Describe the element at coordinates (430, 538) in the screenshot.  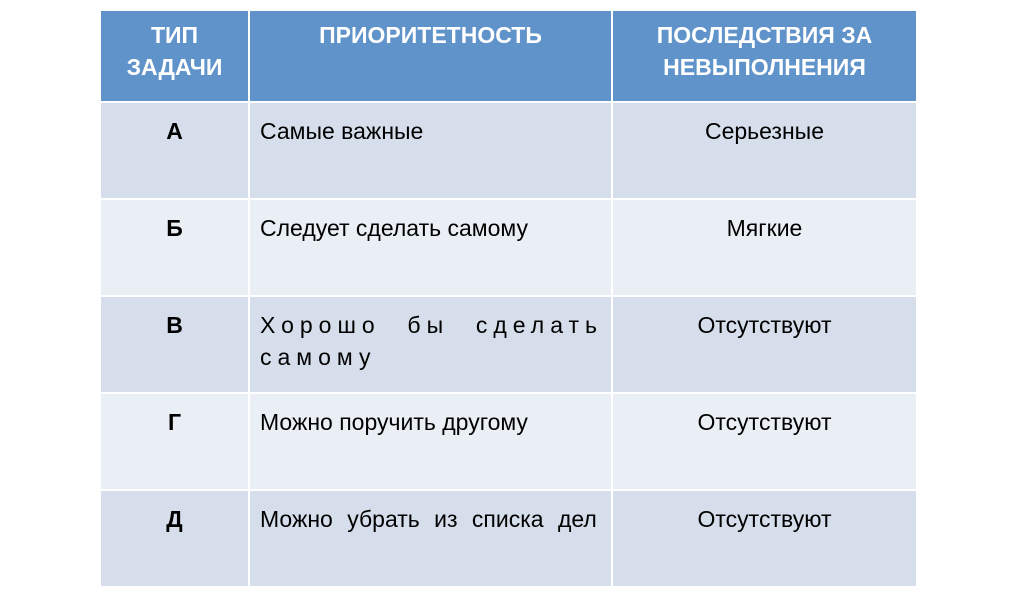
I see `priority-cell: Можно убрать из списка дел` at that location.